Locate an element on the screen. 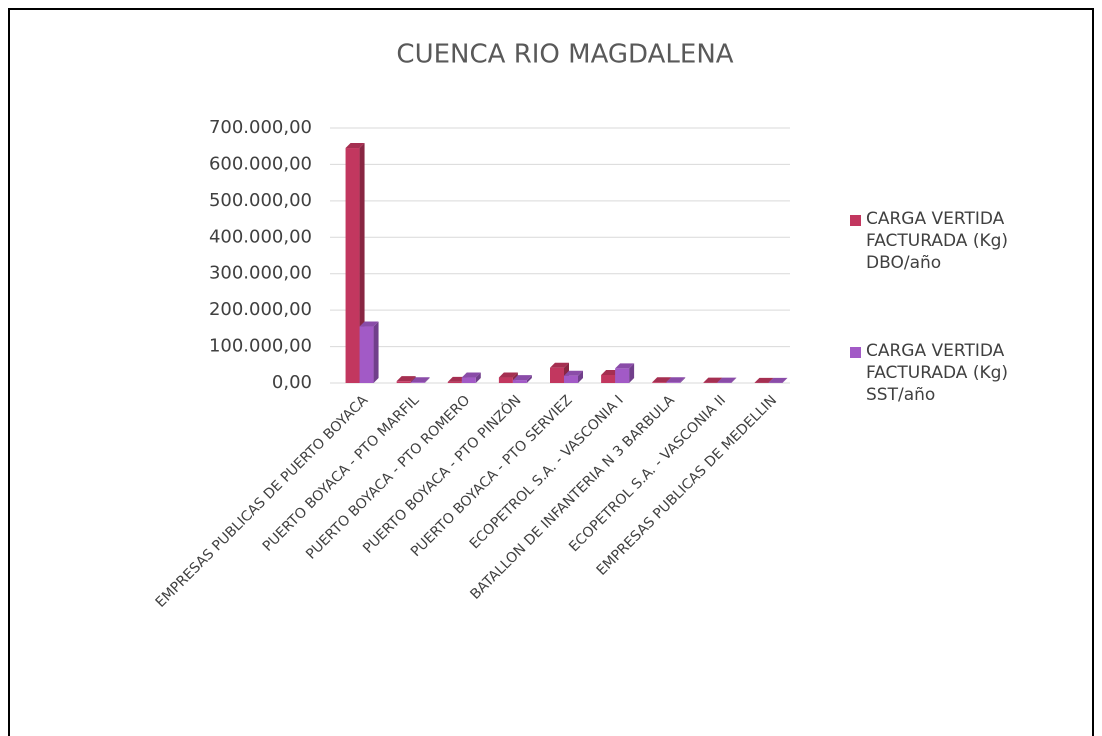 This screenshot has height=736, width=1102. legend-label: CARGA VERTIDA FACTURADA (Kg) SST/año is located at coordinates (937, 373).